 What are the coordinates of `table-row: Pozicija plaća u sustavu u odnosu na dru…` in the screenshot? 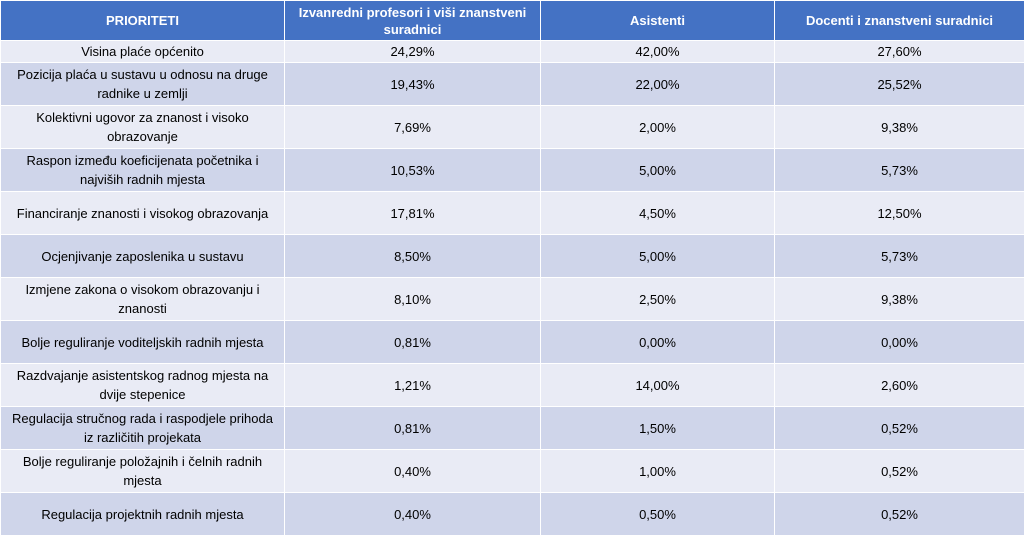 It's located at (512, 84).